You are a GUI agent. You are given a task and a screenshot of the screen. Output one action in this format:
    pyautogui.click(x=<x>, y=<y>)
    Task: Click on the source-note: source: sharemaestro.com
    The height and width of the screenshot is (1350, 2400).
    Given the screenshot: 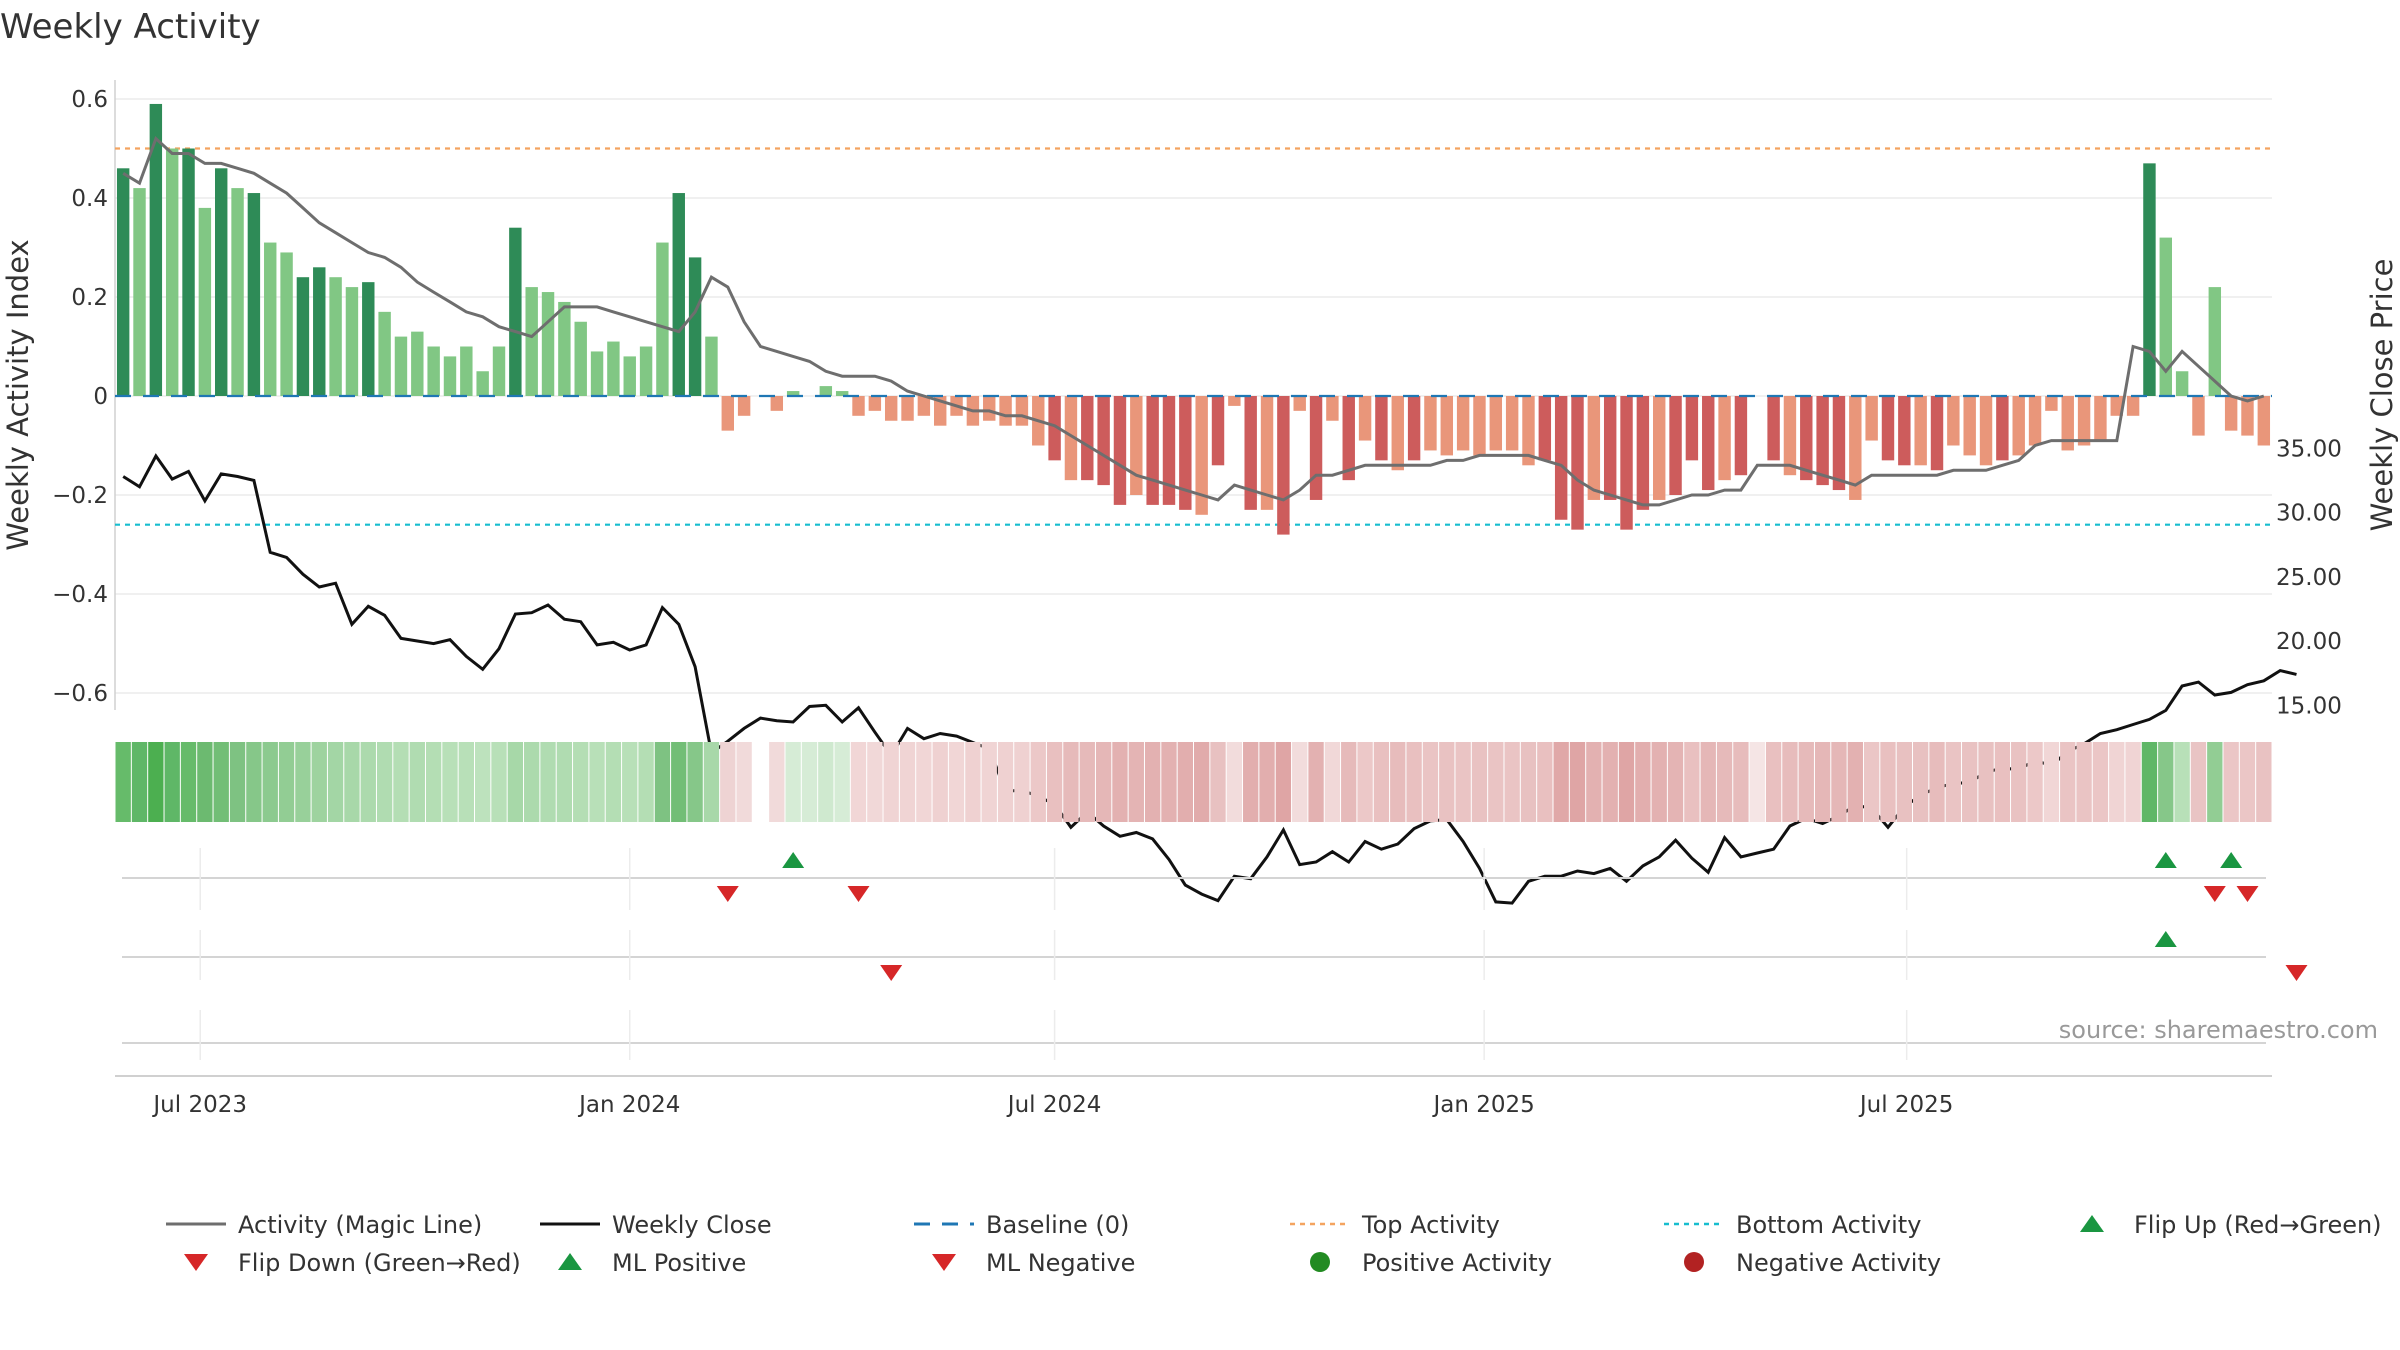 What is the action you would take?
    pyautogui.click(x=2218, y=1030)
    